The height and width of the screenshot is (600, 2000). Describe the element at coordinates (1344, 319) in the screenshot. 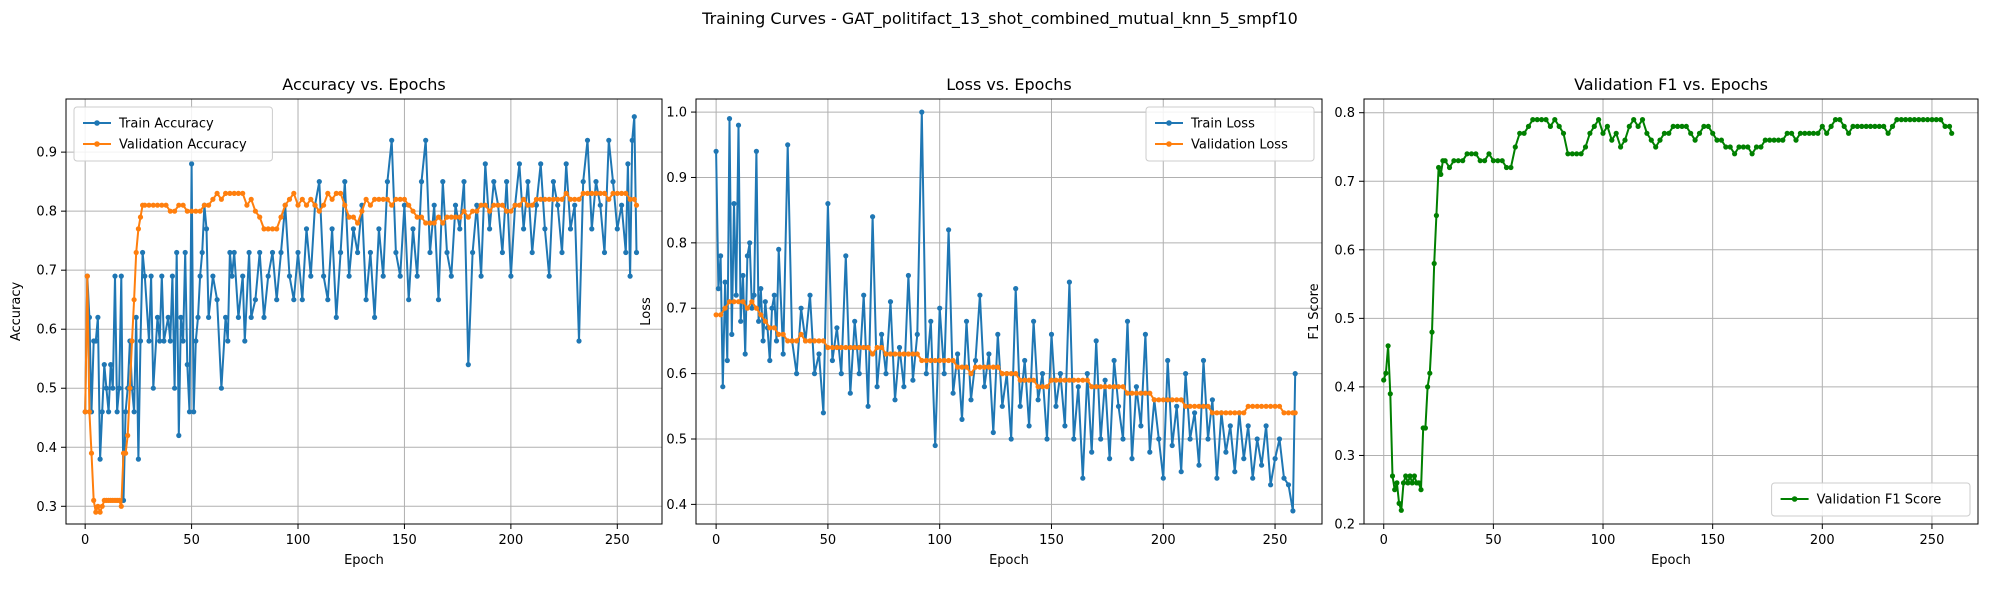

I see `y-tick-label: 0.5` at that location.